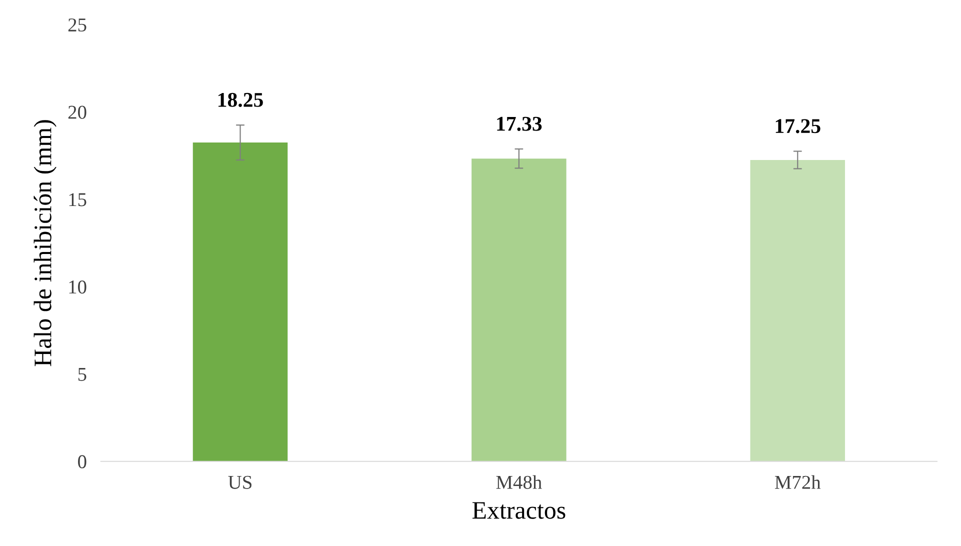 Image resolution: width=961 pixels, height=546 pixels. Describe the element at coordinates (82, 461) in the screenshot. I see `y-tick-label: 0` at that location.